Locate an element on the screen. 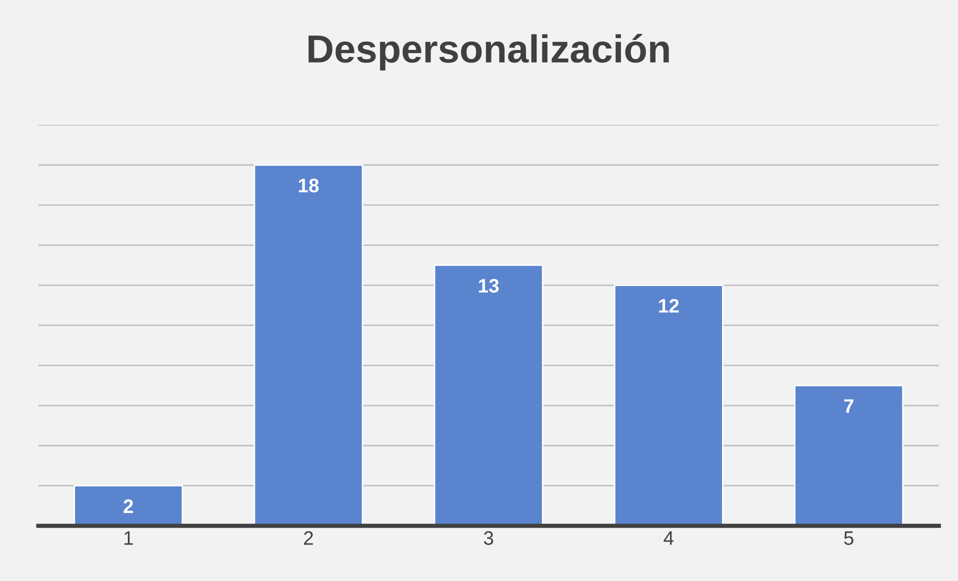 Image resolution: width=958 pixels, height=581 pixels. data-label: 7 is located at coordinates (849, 406).